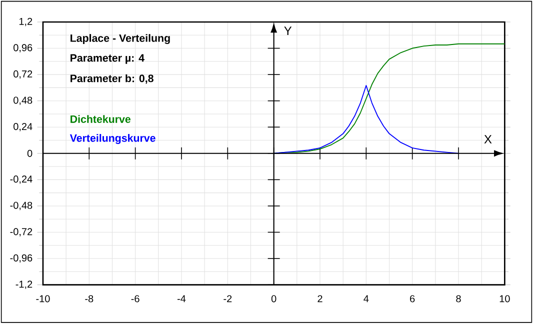 This screenshot has width=533, height=324. What do you see at coordinates (23, 74) in the screenshot?
I see `y-tick-label: 0,72` at bounding box center [23, 74].